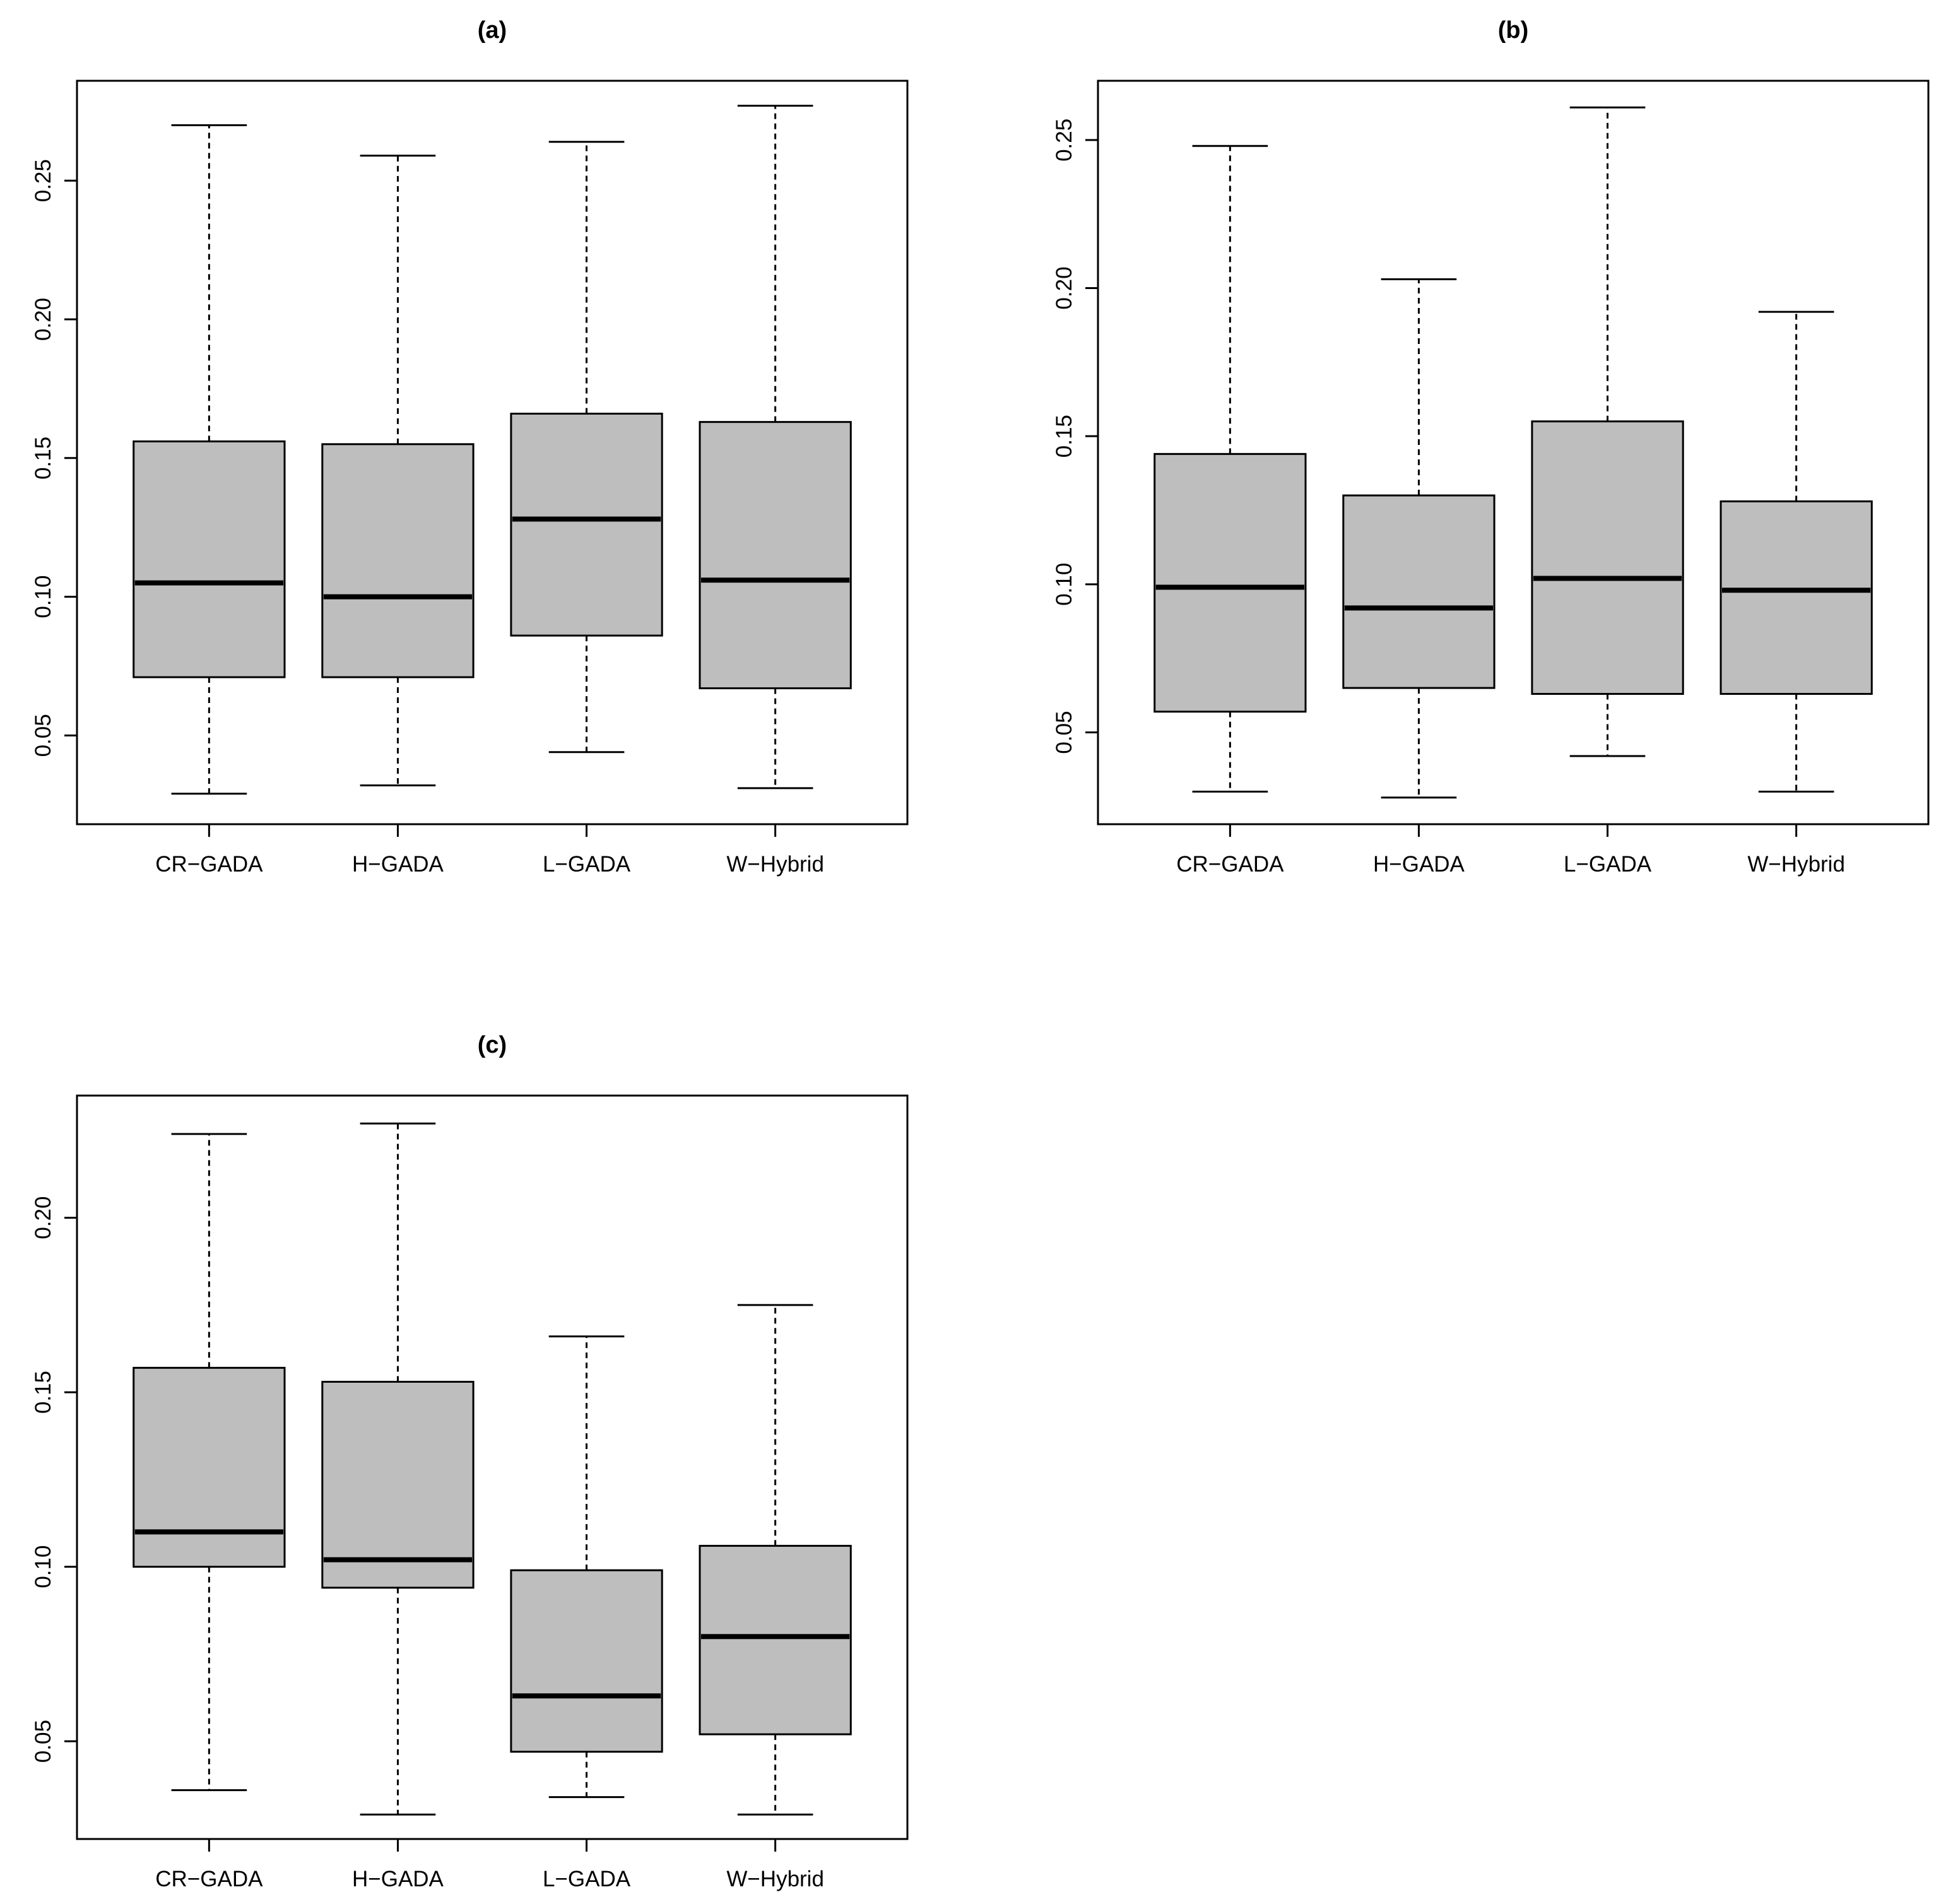 The height and width of the screenshot is (1904, 1941). What do you see at coordinates (492, 1045) in the screenshot?
I see `panel-title: (c)` at bounding box center [492, 1045].